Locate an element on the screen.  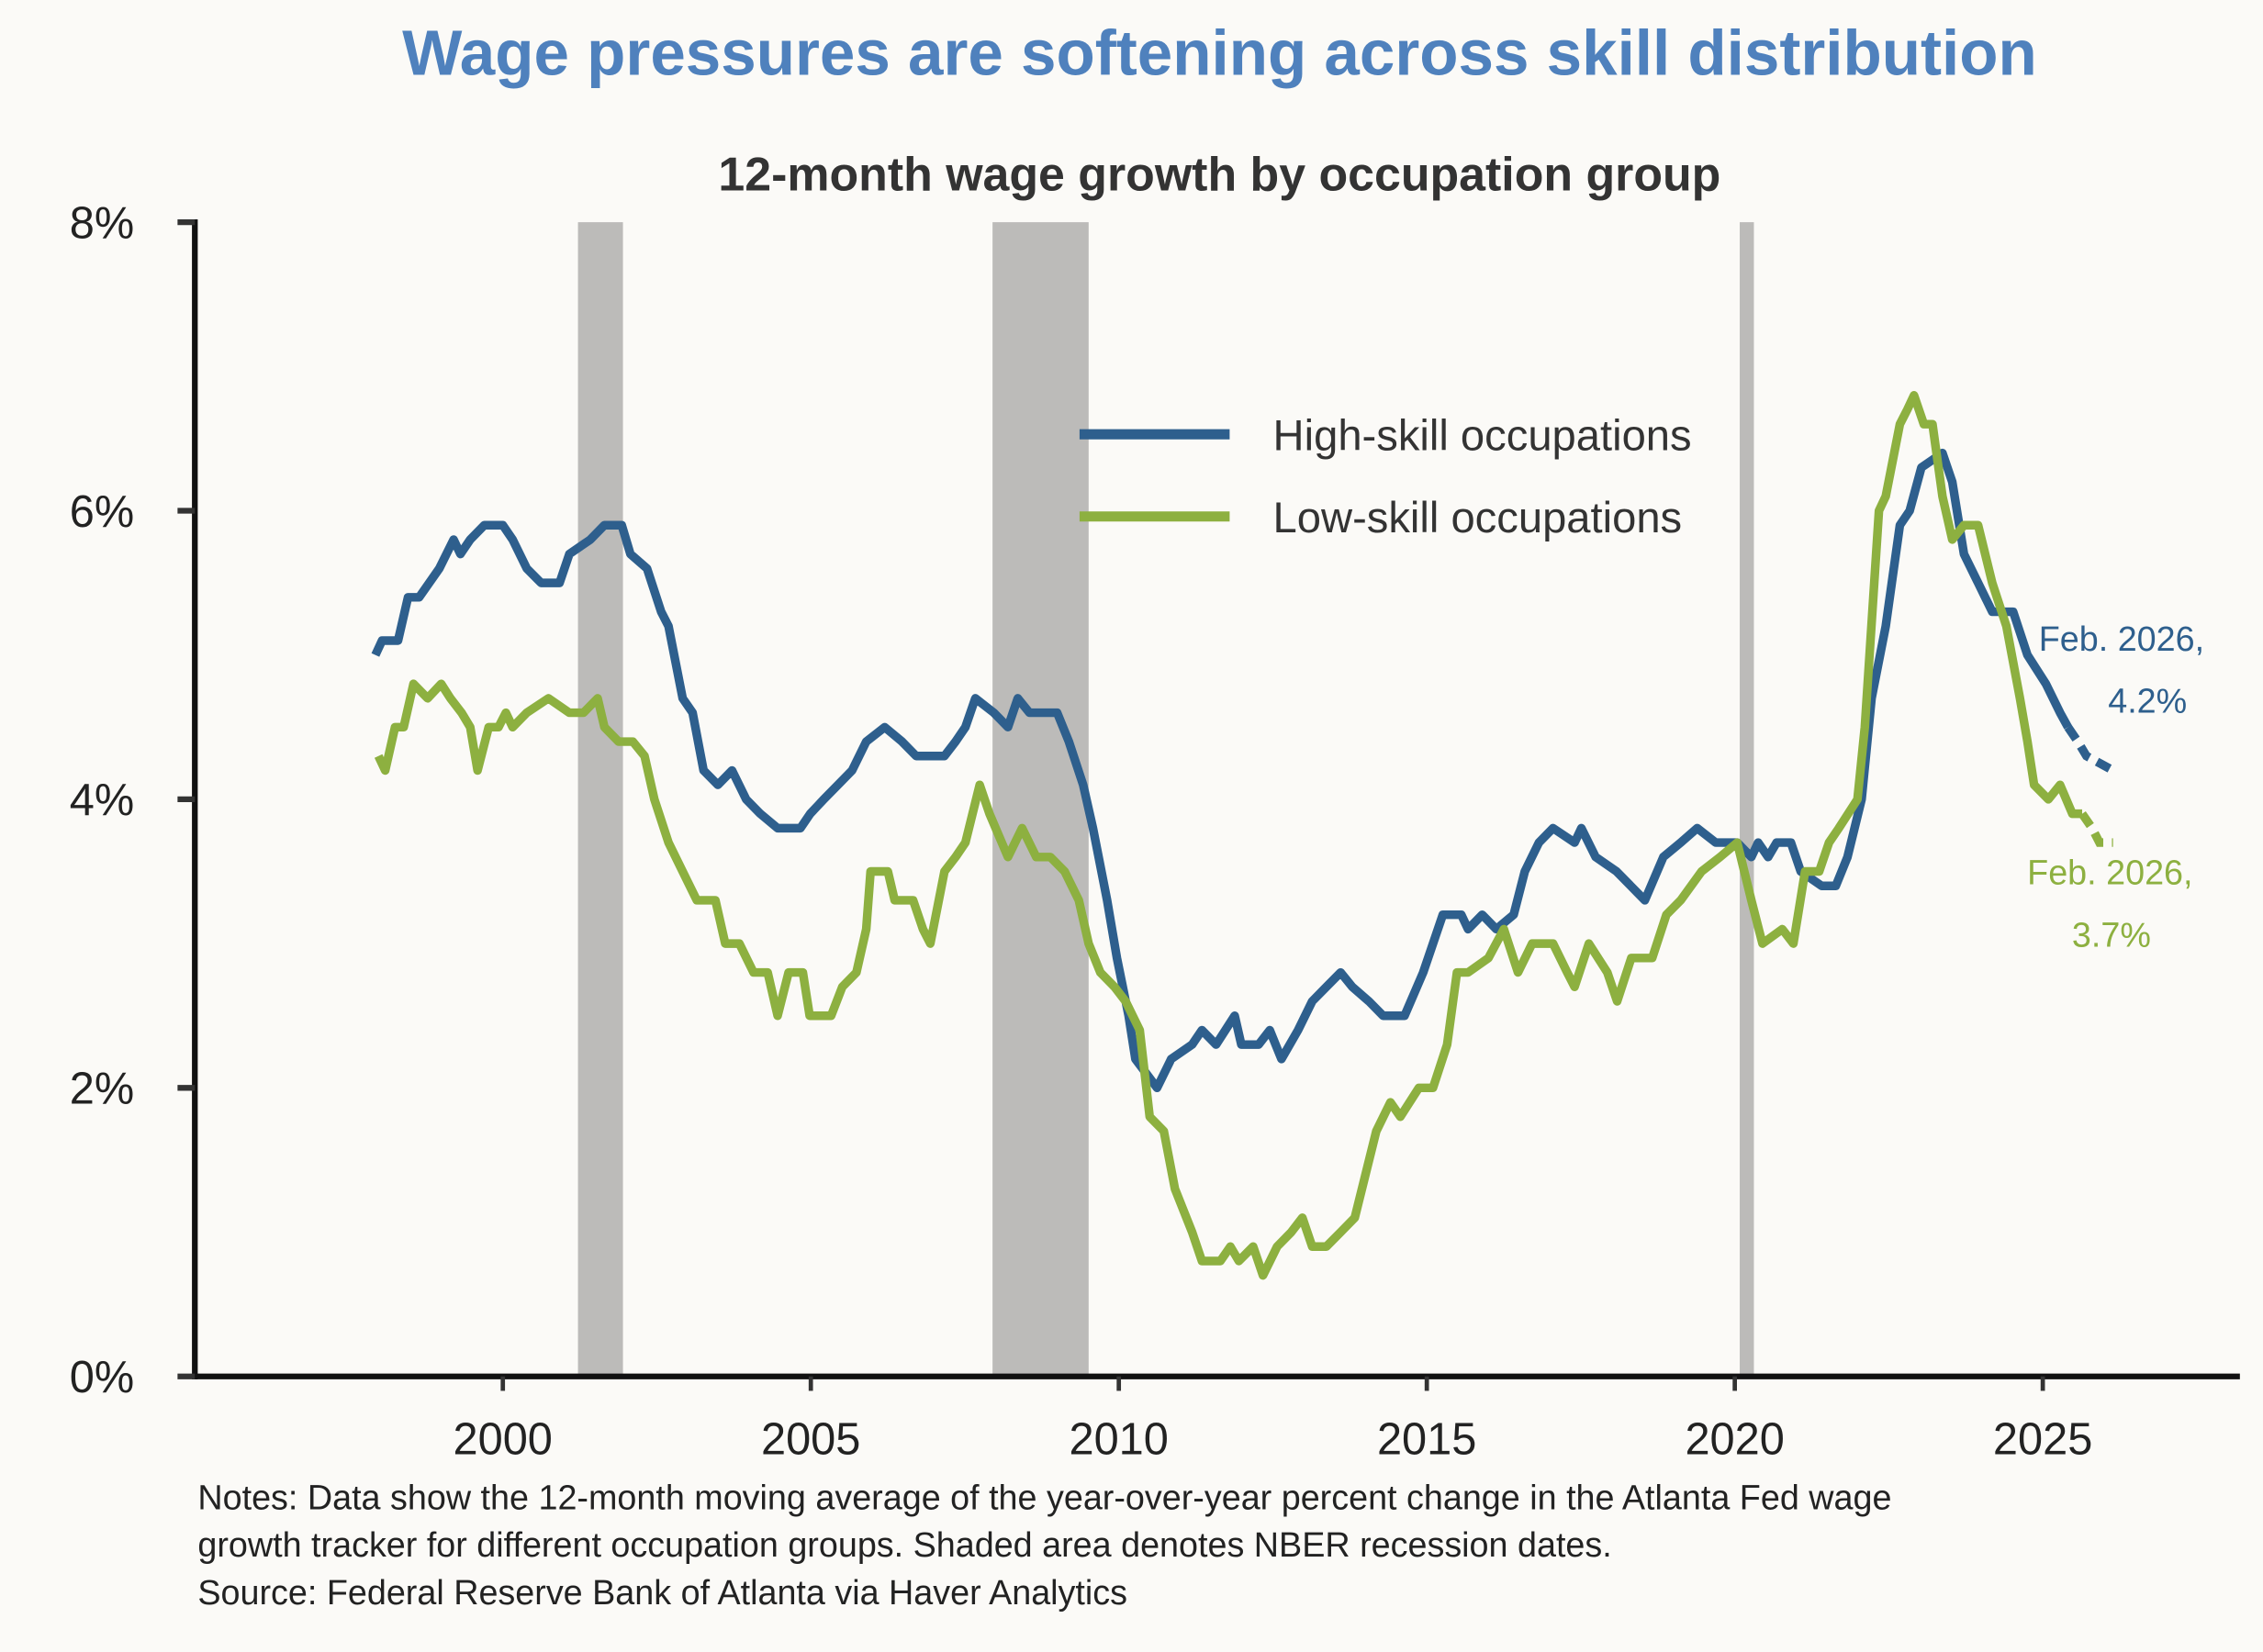
annotation-high-skill-value: 4.2% is located at coordinates (2147, 701).